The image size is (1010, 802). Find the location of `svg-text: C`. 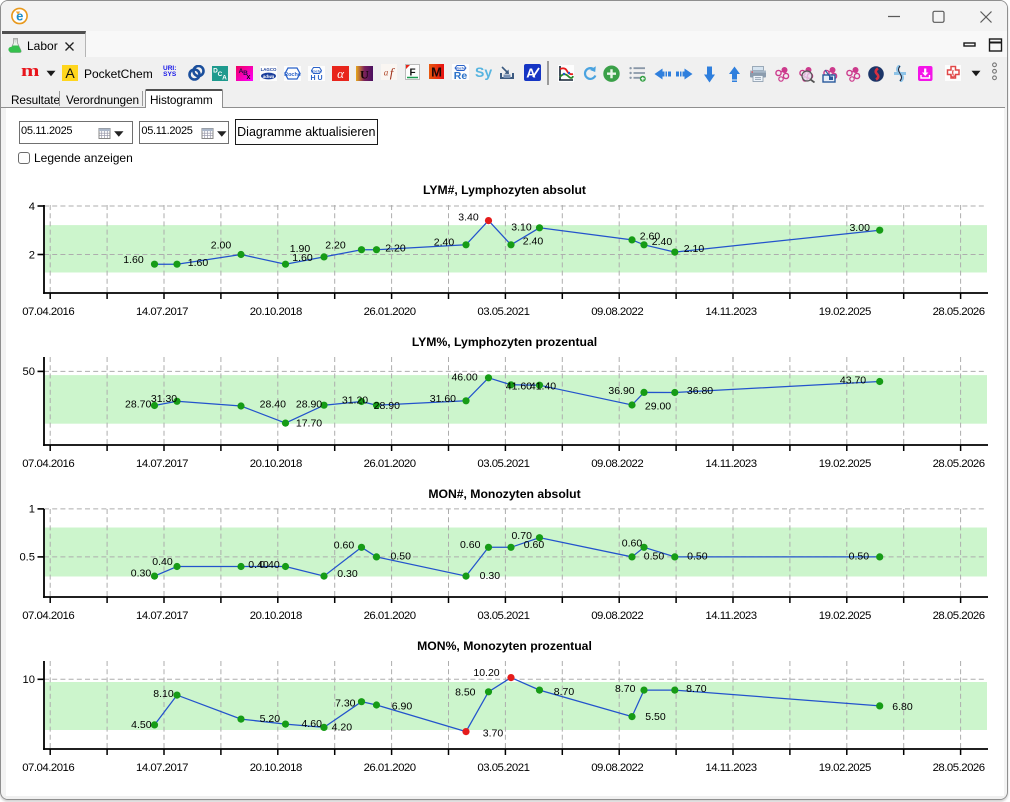

svg-text: C is located at coordinates (220, 74).